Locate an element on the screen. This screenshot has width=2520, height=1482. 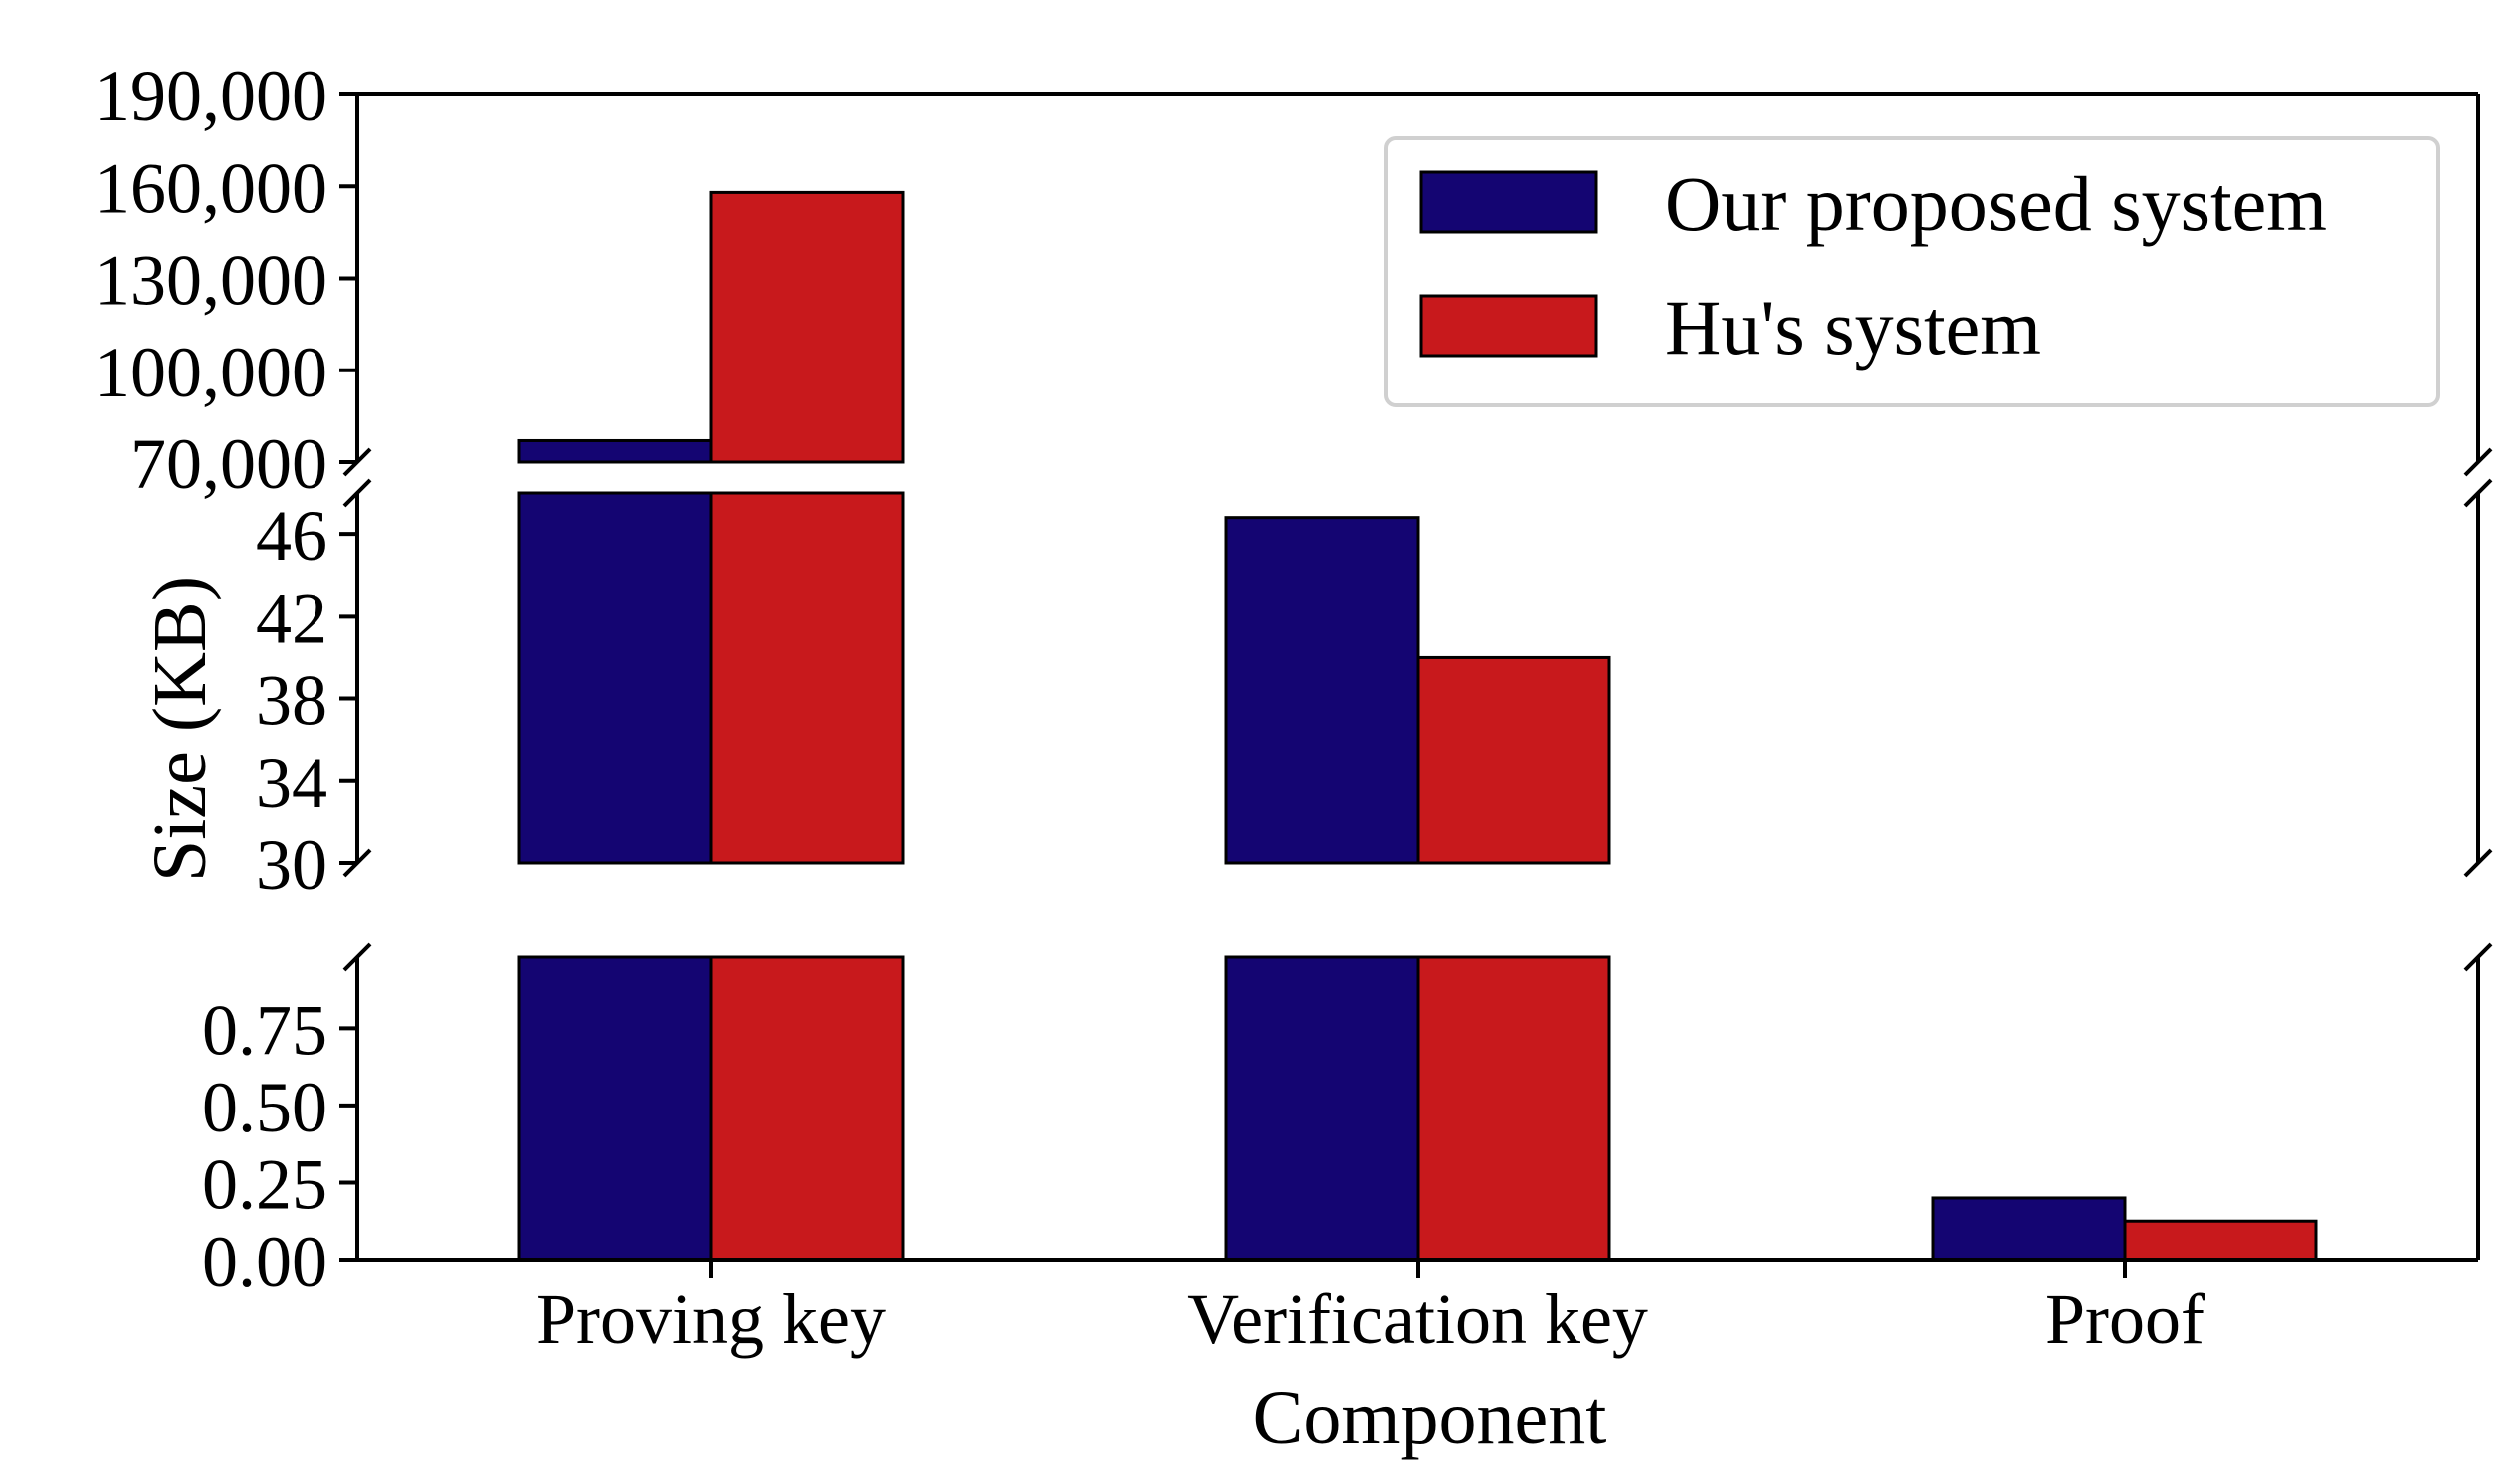
bar-hu-s-system-proving-key-seg1 is located at coordinates (807, 678).